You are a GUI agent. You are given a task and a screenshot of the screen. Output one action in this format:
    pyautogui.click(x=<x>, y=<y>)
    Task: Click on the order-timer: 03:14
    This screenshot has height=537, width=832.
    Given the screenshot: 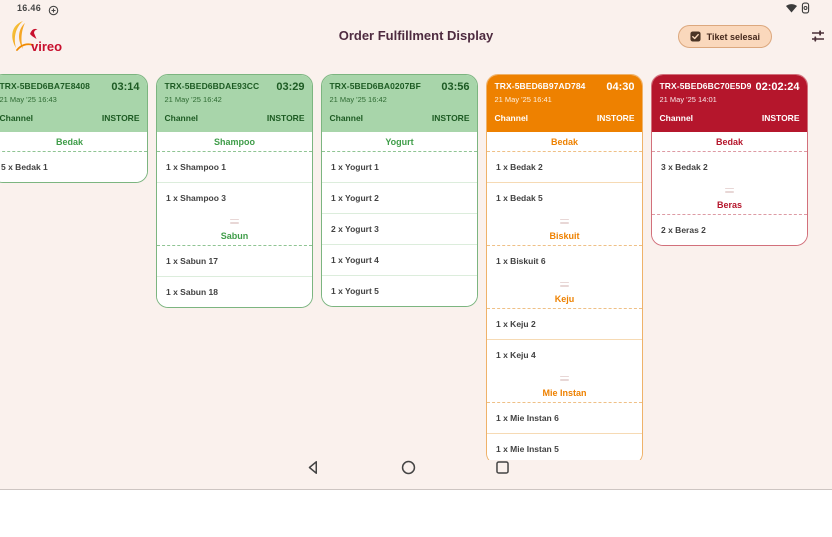 What is the action you would take?
    pyautogui.click(x=125, y=86)
    